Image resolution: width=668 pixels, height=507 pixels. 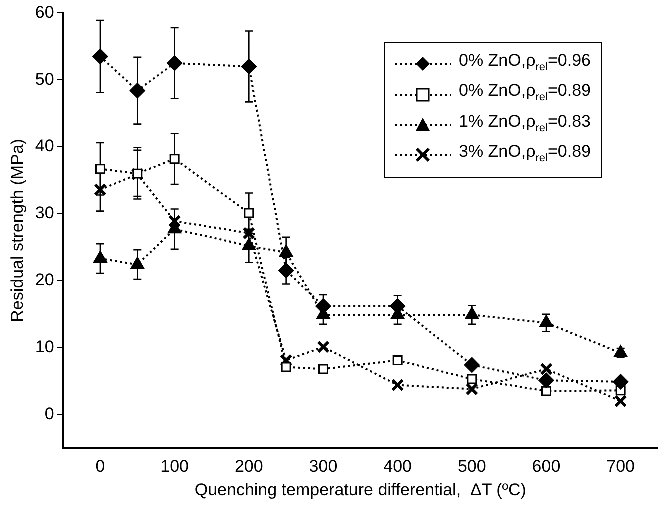 What do you see at coordinates (44, 12) in the screenshot?
I see `y-tick-label: 60` at bounding box center [44, 12].